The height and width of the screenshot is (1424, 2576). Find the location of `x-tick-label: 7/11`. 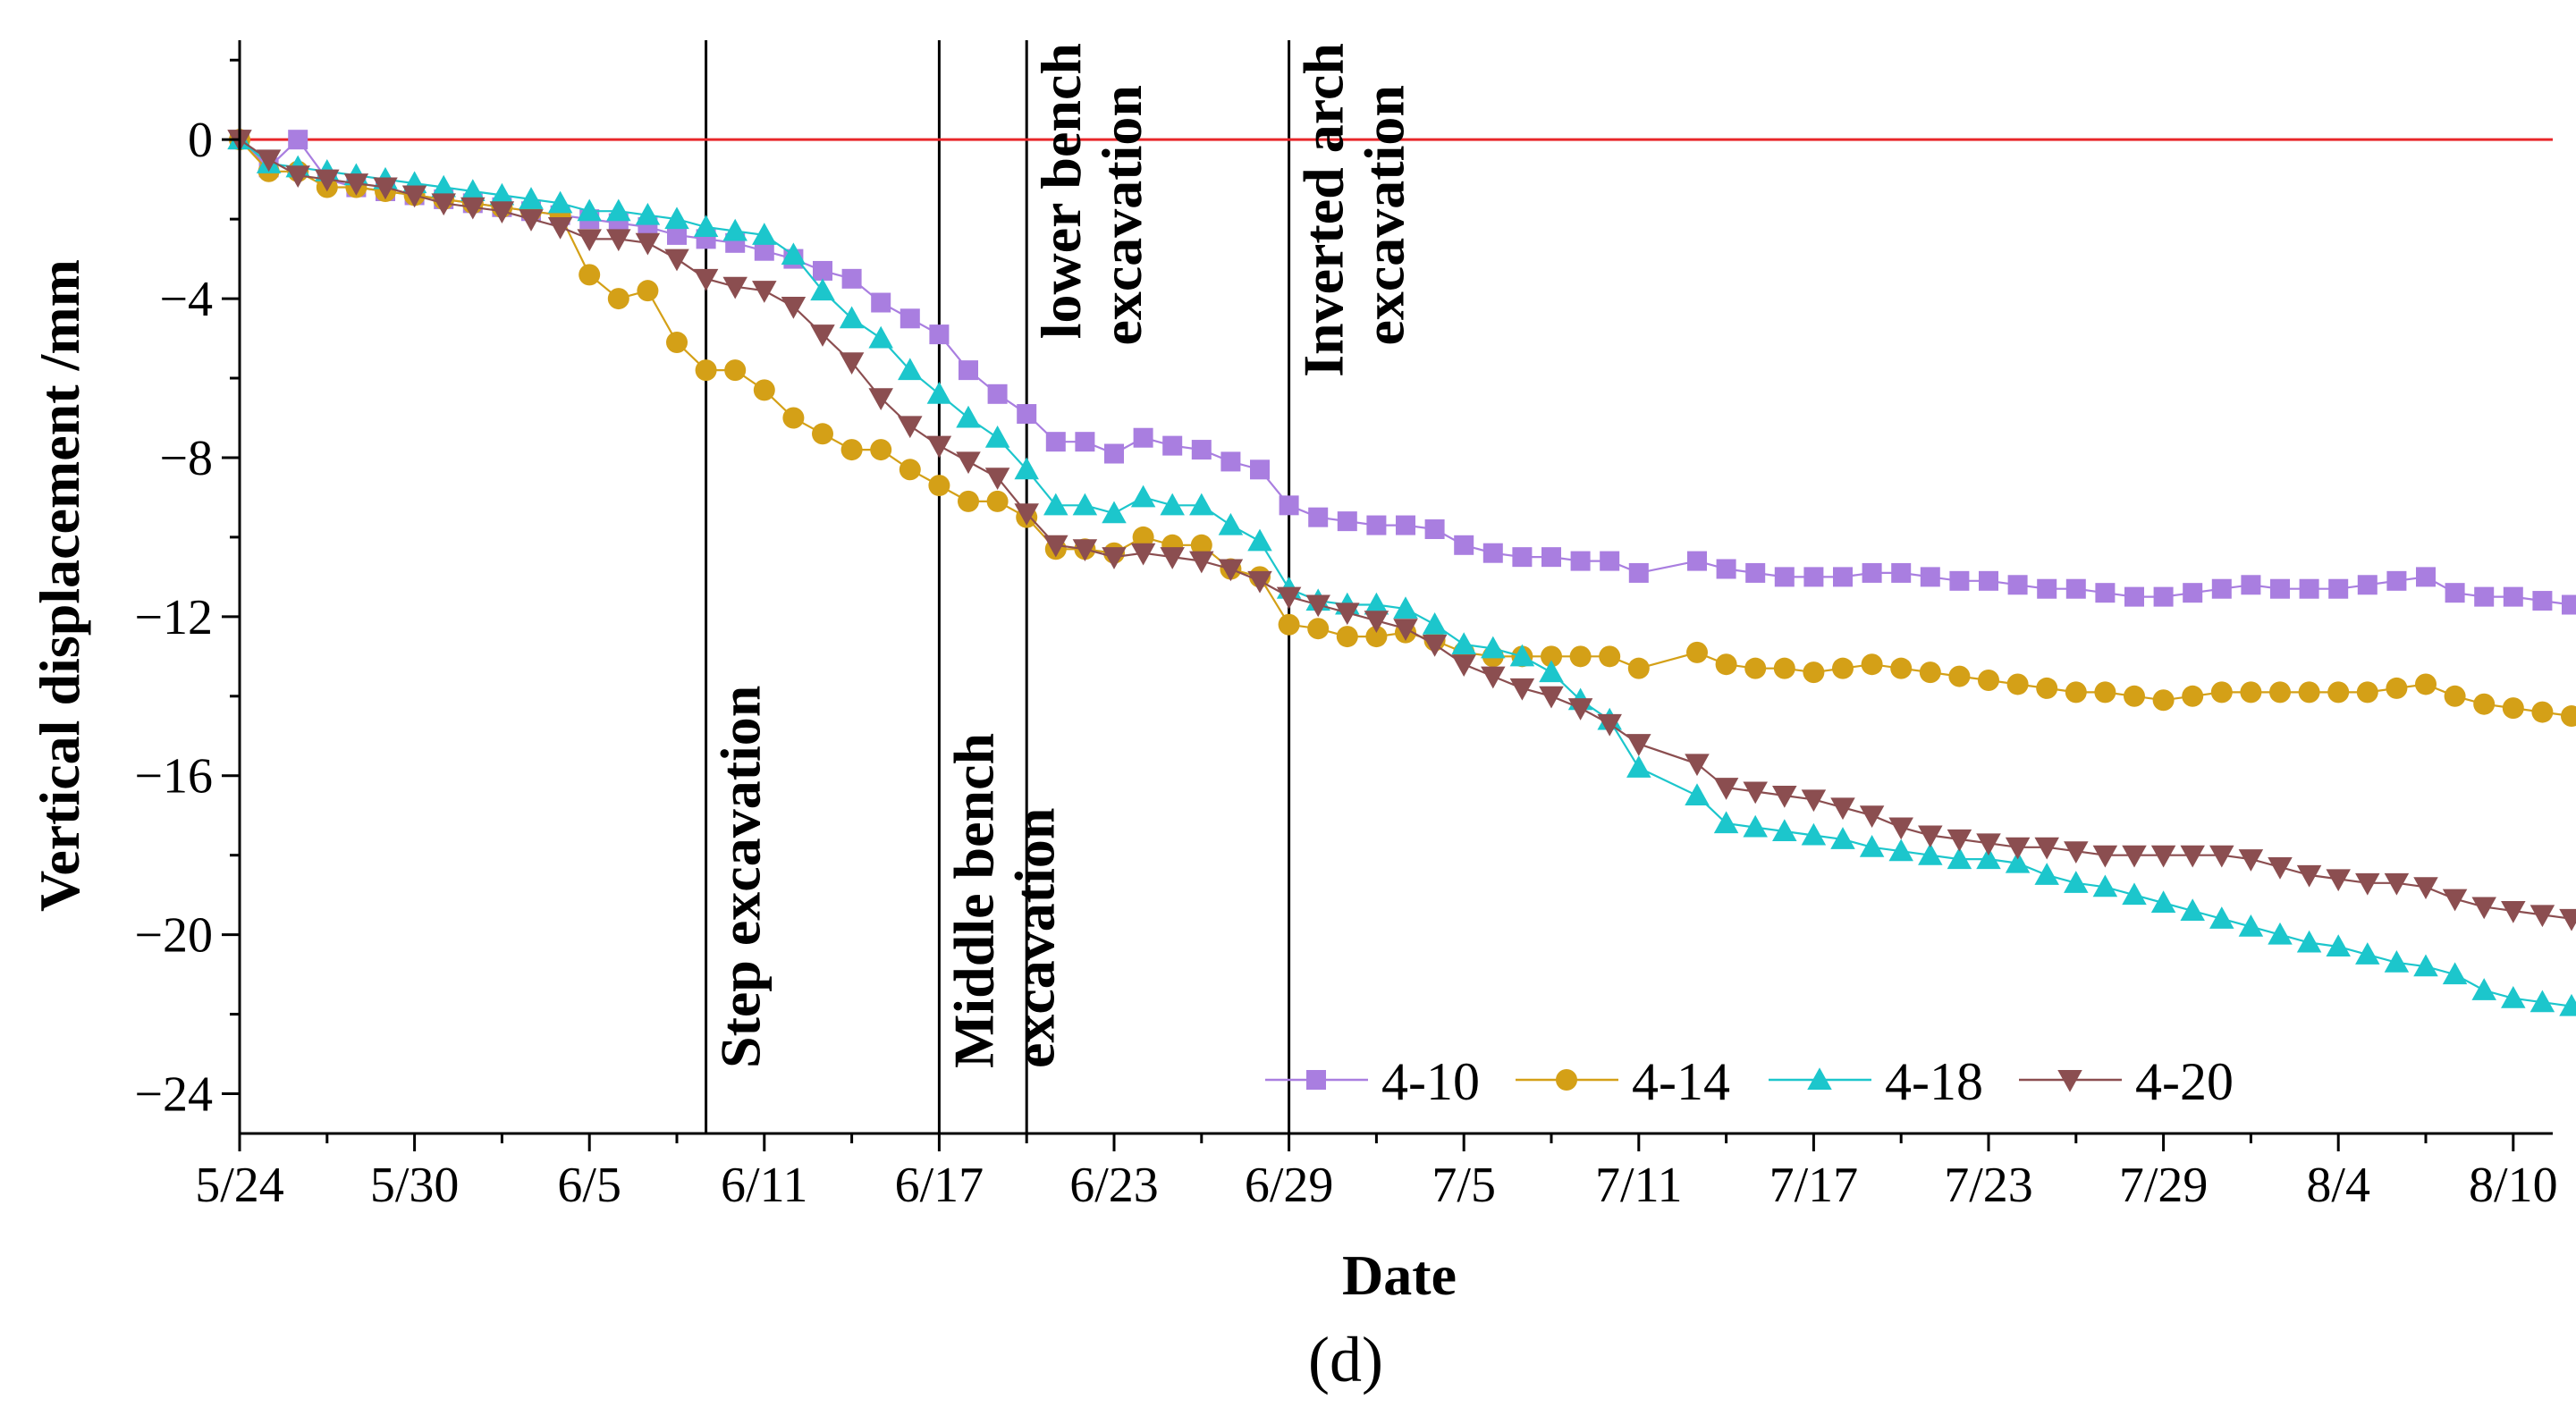

x-tick-label: 7/11 is located at coordinates (1638, 1185).